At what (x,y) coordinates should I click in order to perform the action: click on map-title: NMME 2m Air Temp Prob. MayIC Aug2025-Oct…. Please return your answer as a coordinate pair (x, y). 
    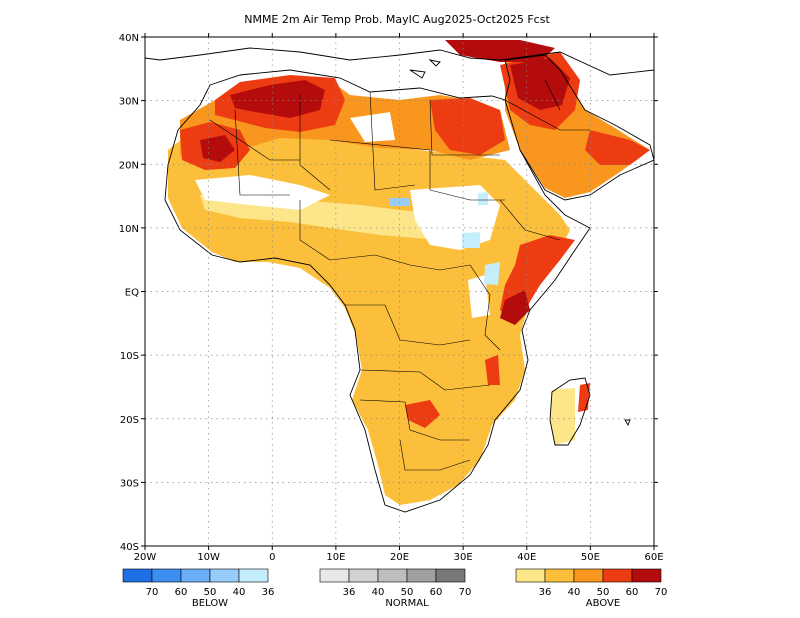
    Looking at the image, I should click on (397, 19).